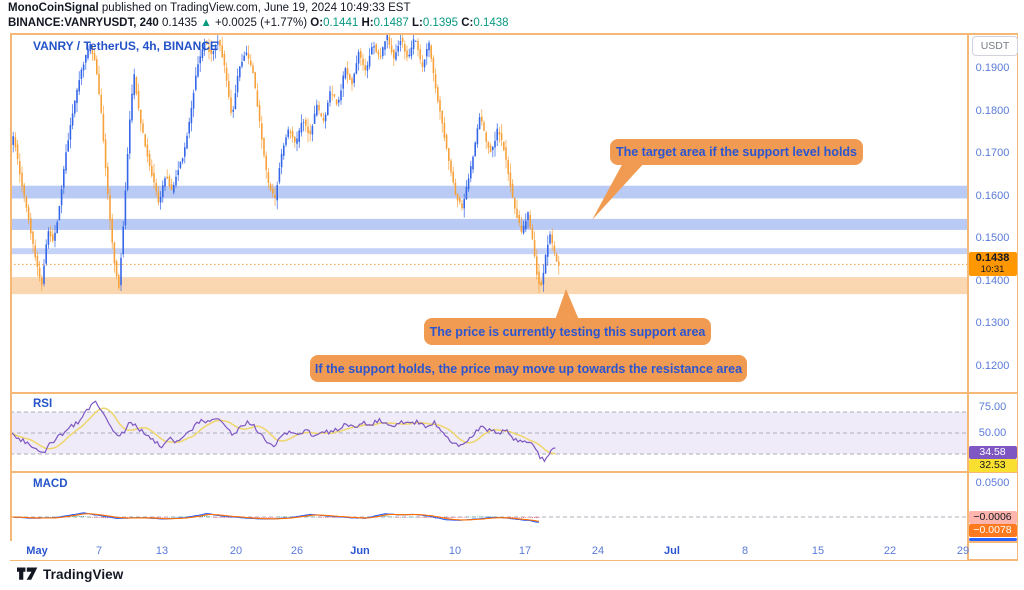 Image resolution: width=1024 pixels, height=590 pixels. Describe the element at coordinates (317, 22) in the screenshot. I see `open-label: O:` at that location.